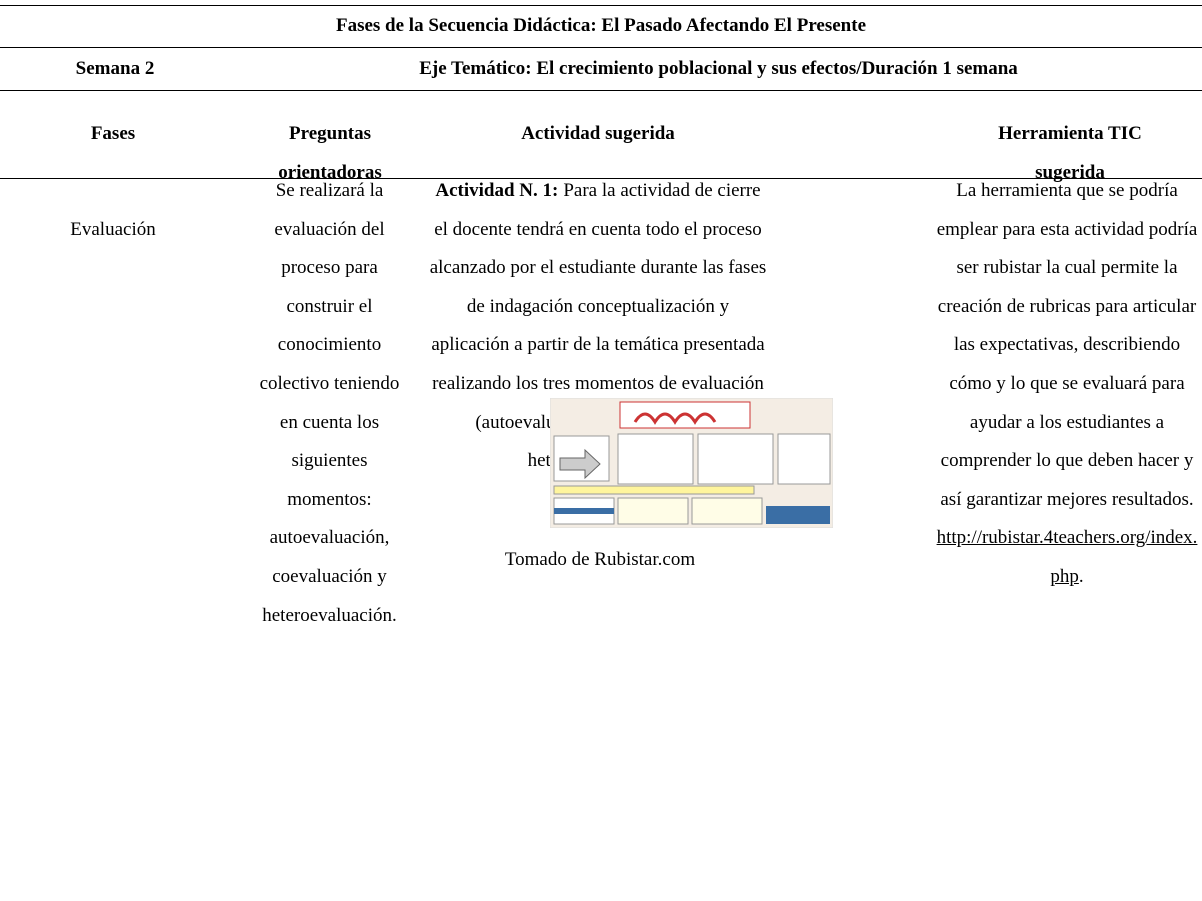 The width and height of the screenshot is (1202, 901). I want to click on phase: Evaluación, so click(113, 229).